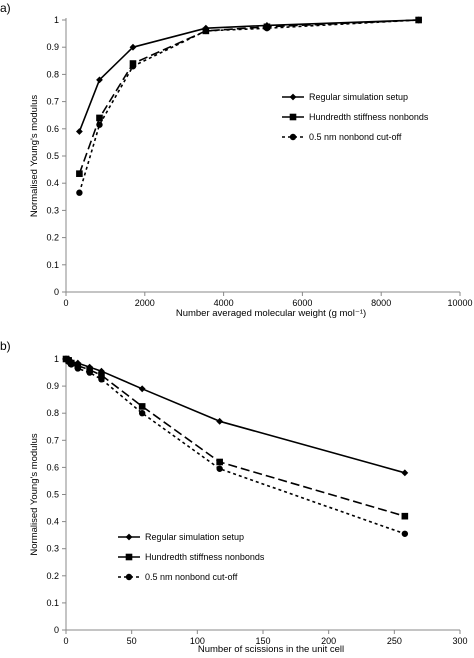 The height and width of the screenshot is (658, 474). What do you see at coordinates (132, 641) in the screenshot?
I see `x-tick-label: 50` at bounding box center [132, 641].